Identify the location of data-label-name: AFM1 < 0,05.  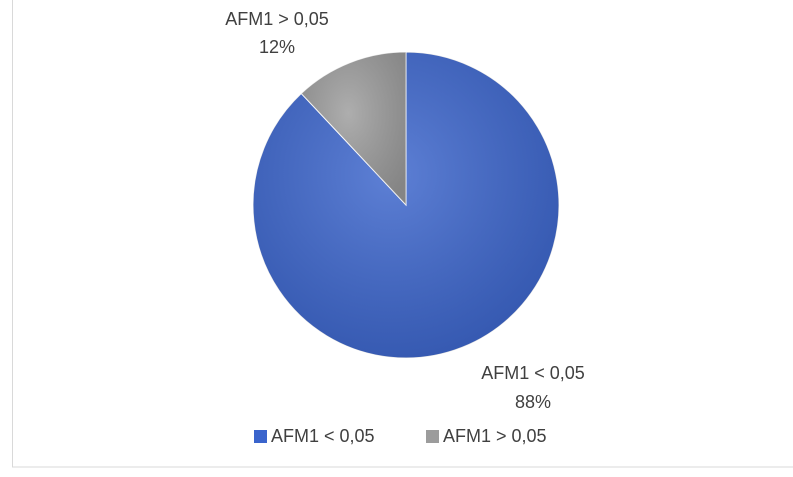
(533, 373).